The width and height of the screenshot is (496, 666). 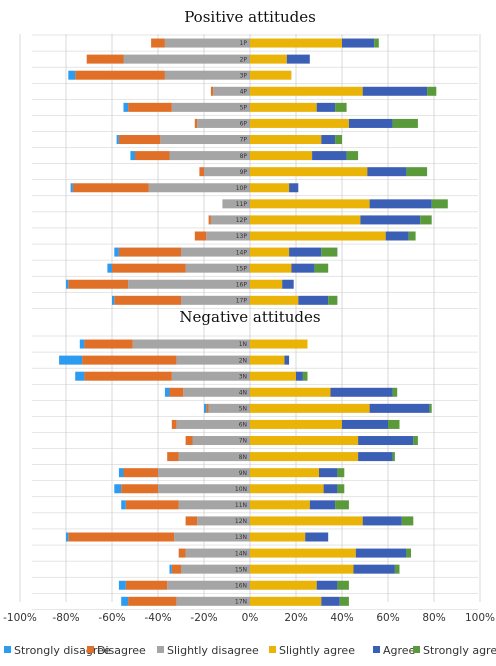 I want to click on category-label: 2P, so click(x=244, y=59).